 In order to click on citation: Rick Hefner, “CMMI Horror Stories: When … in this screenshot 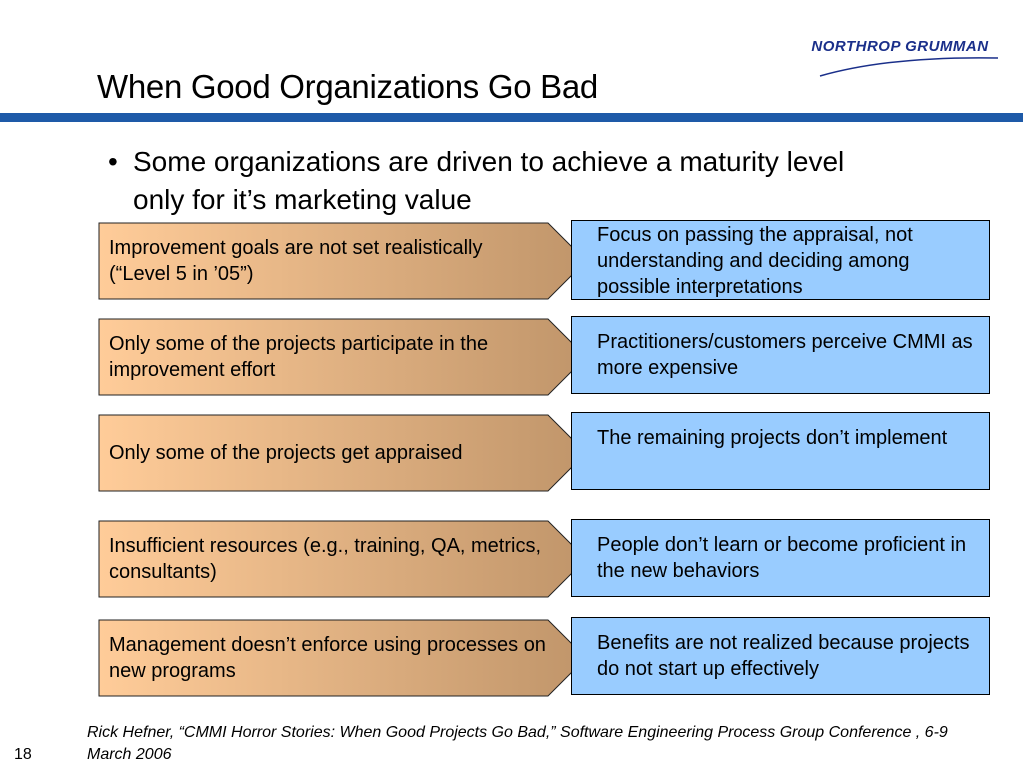, I will do `click(517, 743)`.